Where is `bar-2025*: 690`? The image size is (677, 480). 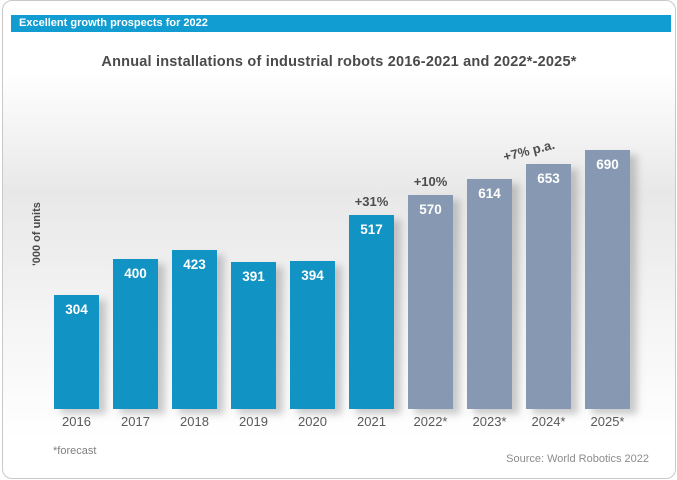 bar-2025*: 690 is located at coordinates (607, 279).